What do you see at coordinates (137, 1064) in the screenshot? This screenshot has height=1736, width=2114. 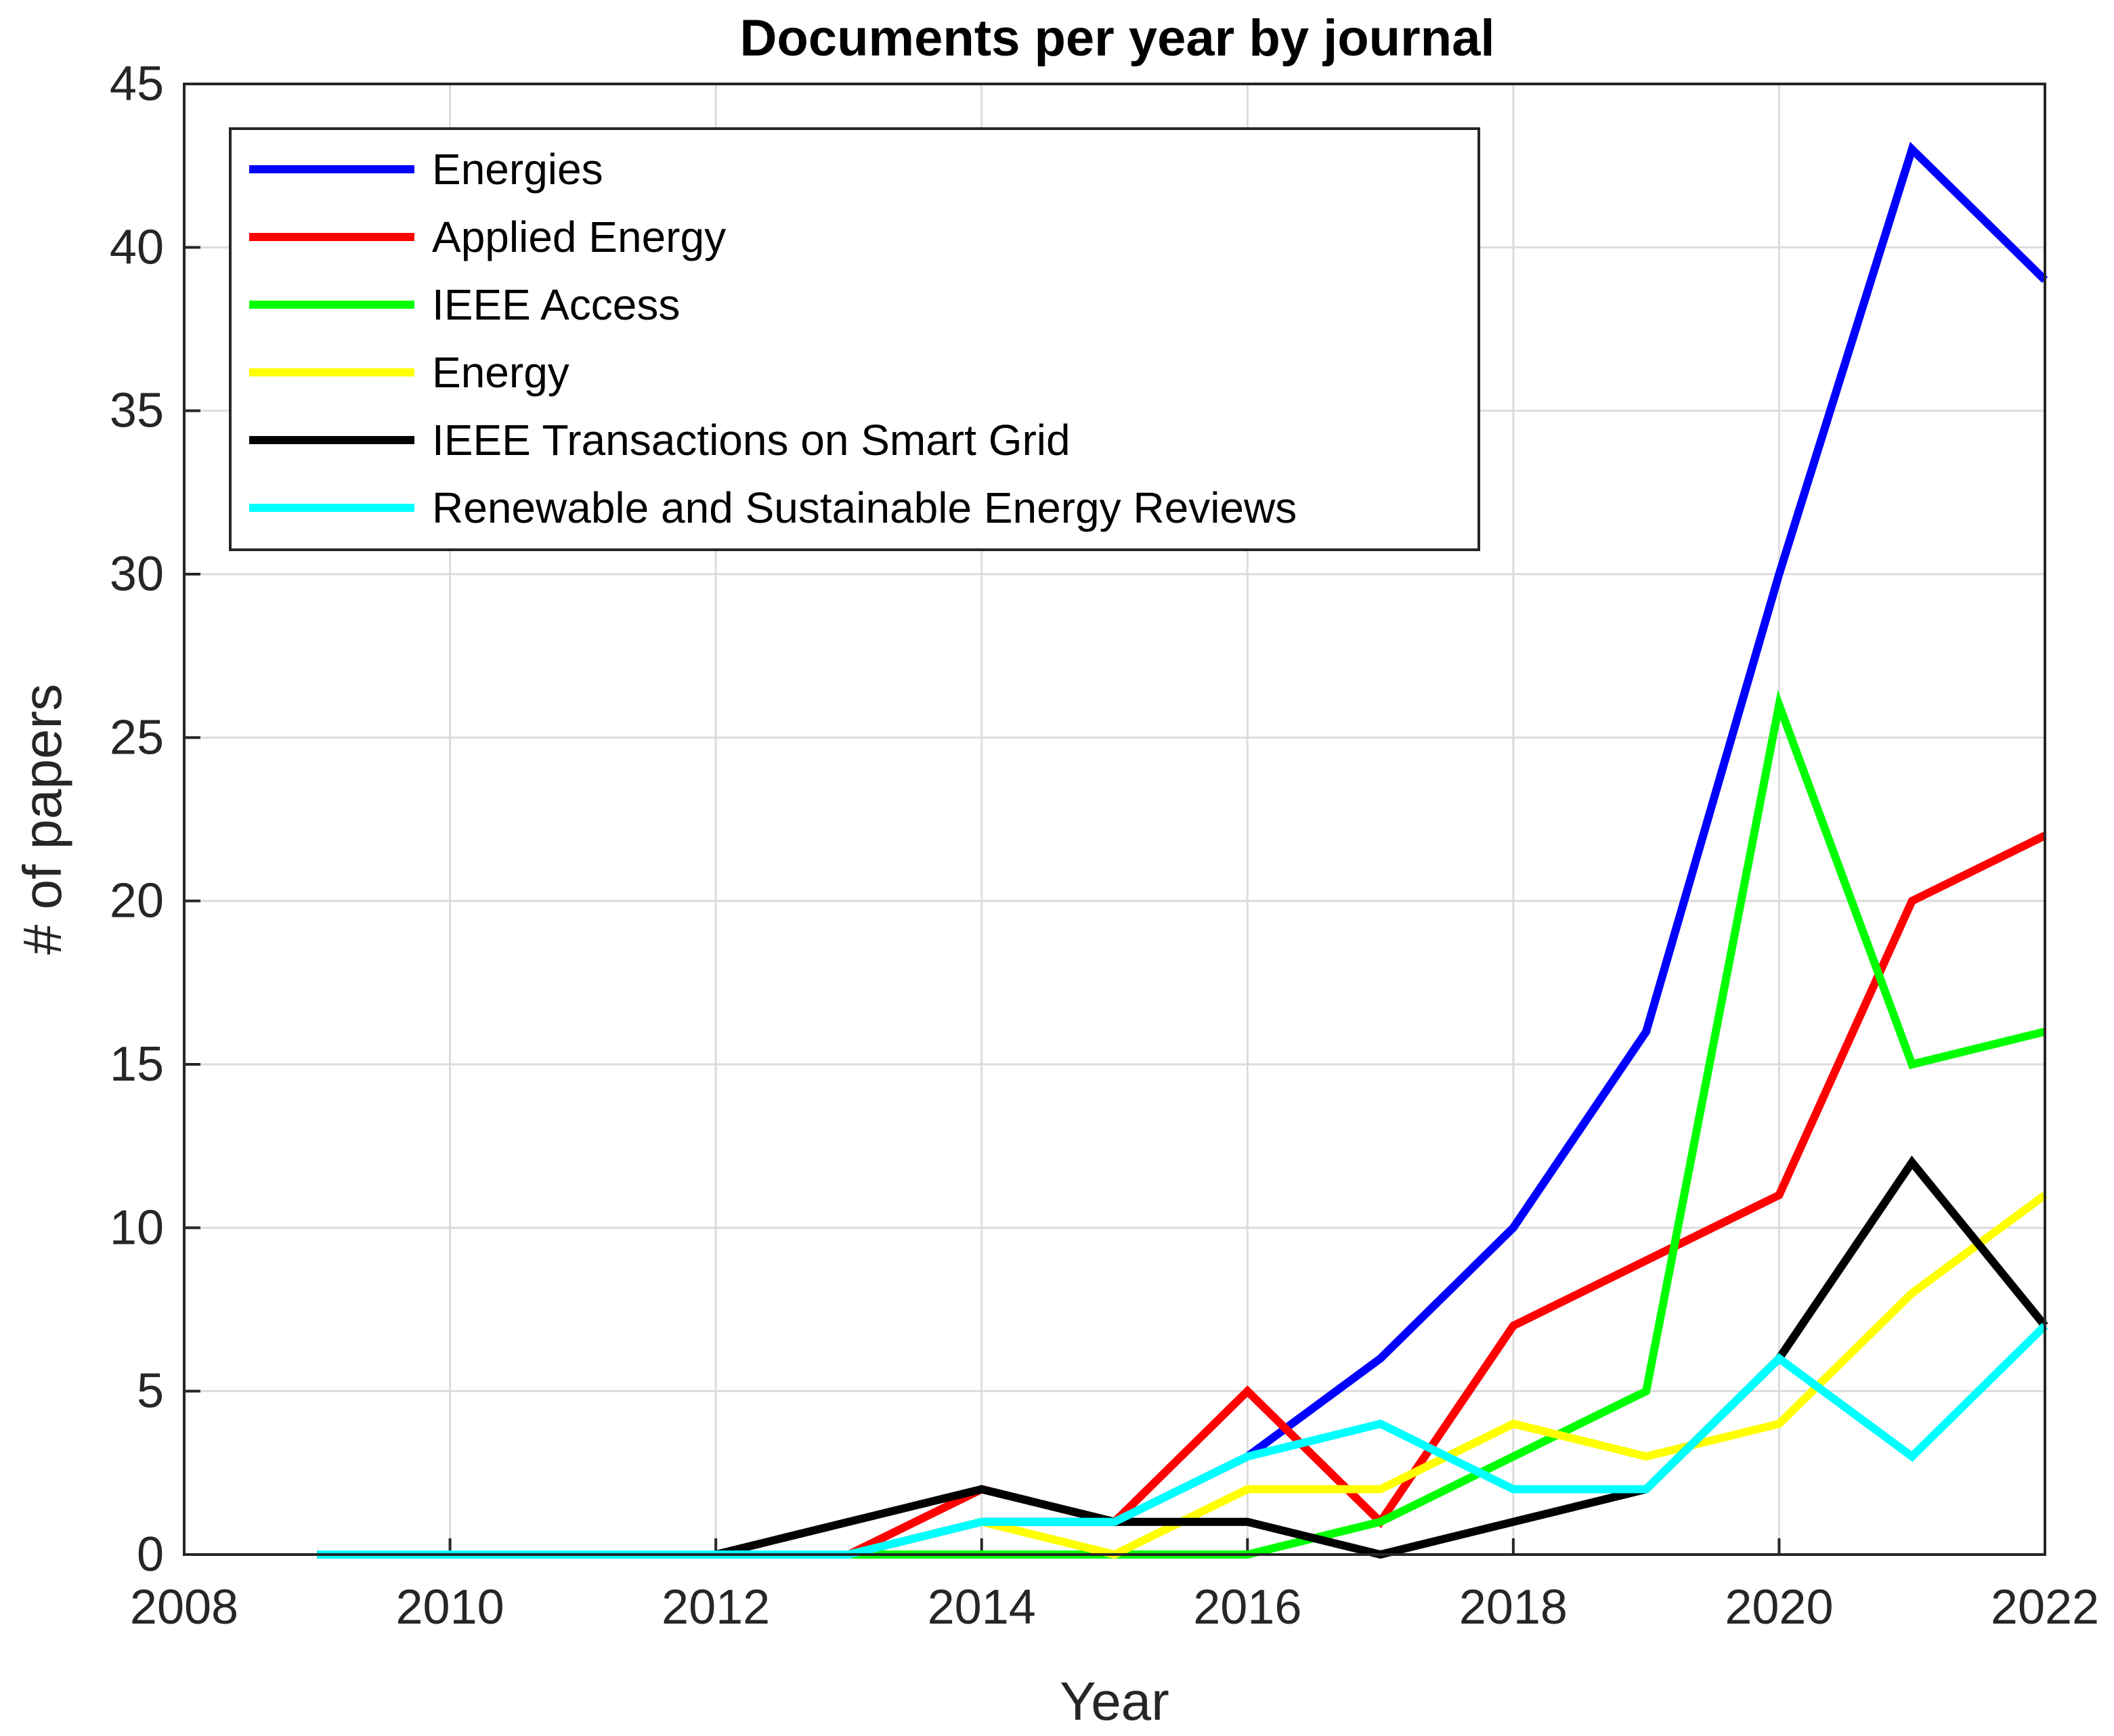 I see `y-tick-label: 15` at bounding box center [137, 1064].